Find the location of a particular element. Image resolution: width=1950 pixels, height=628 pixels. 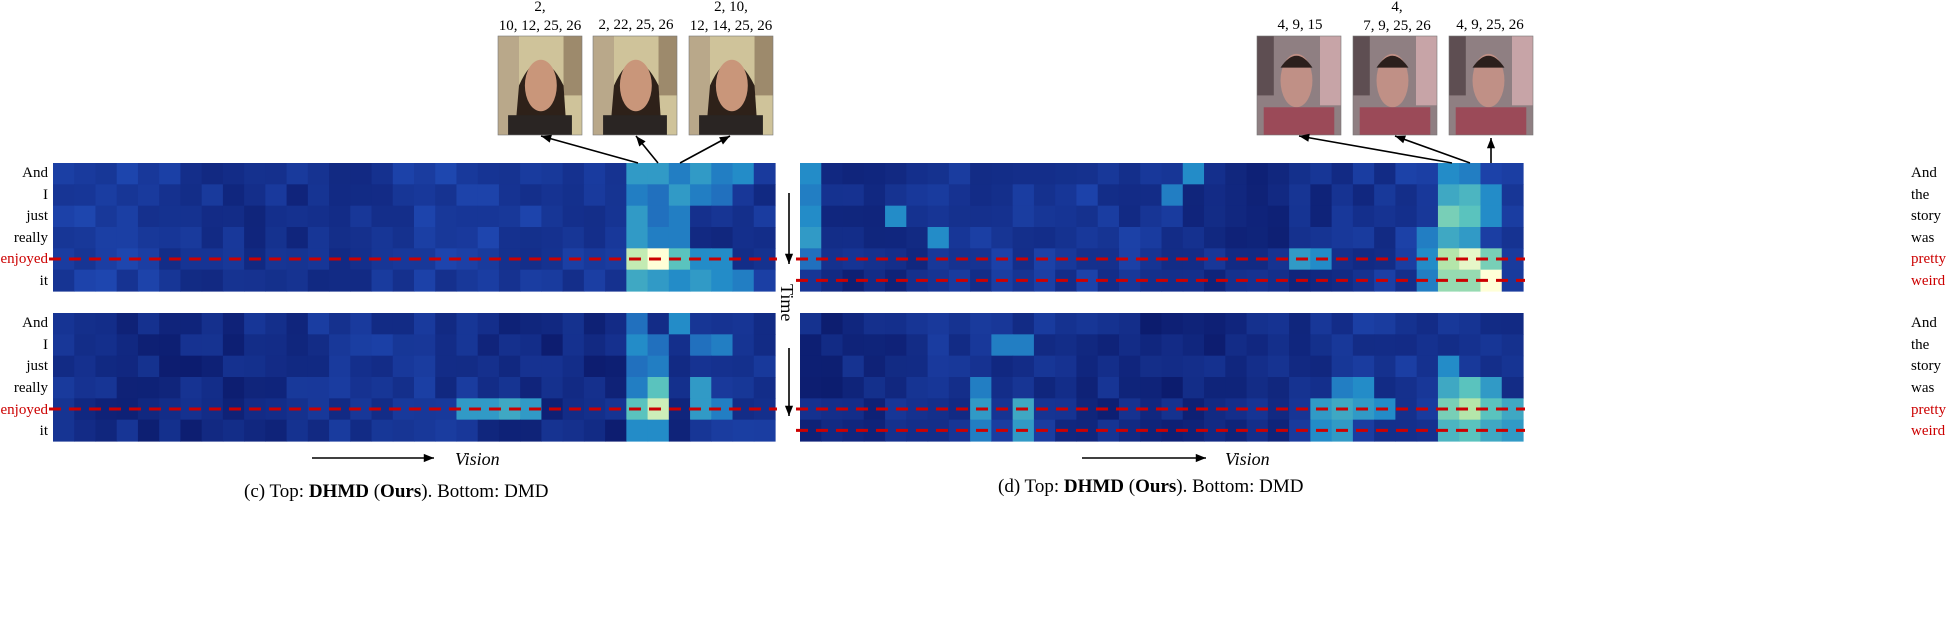

word-label: story is located at coordinates (1926, 366).